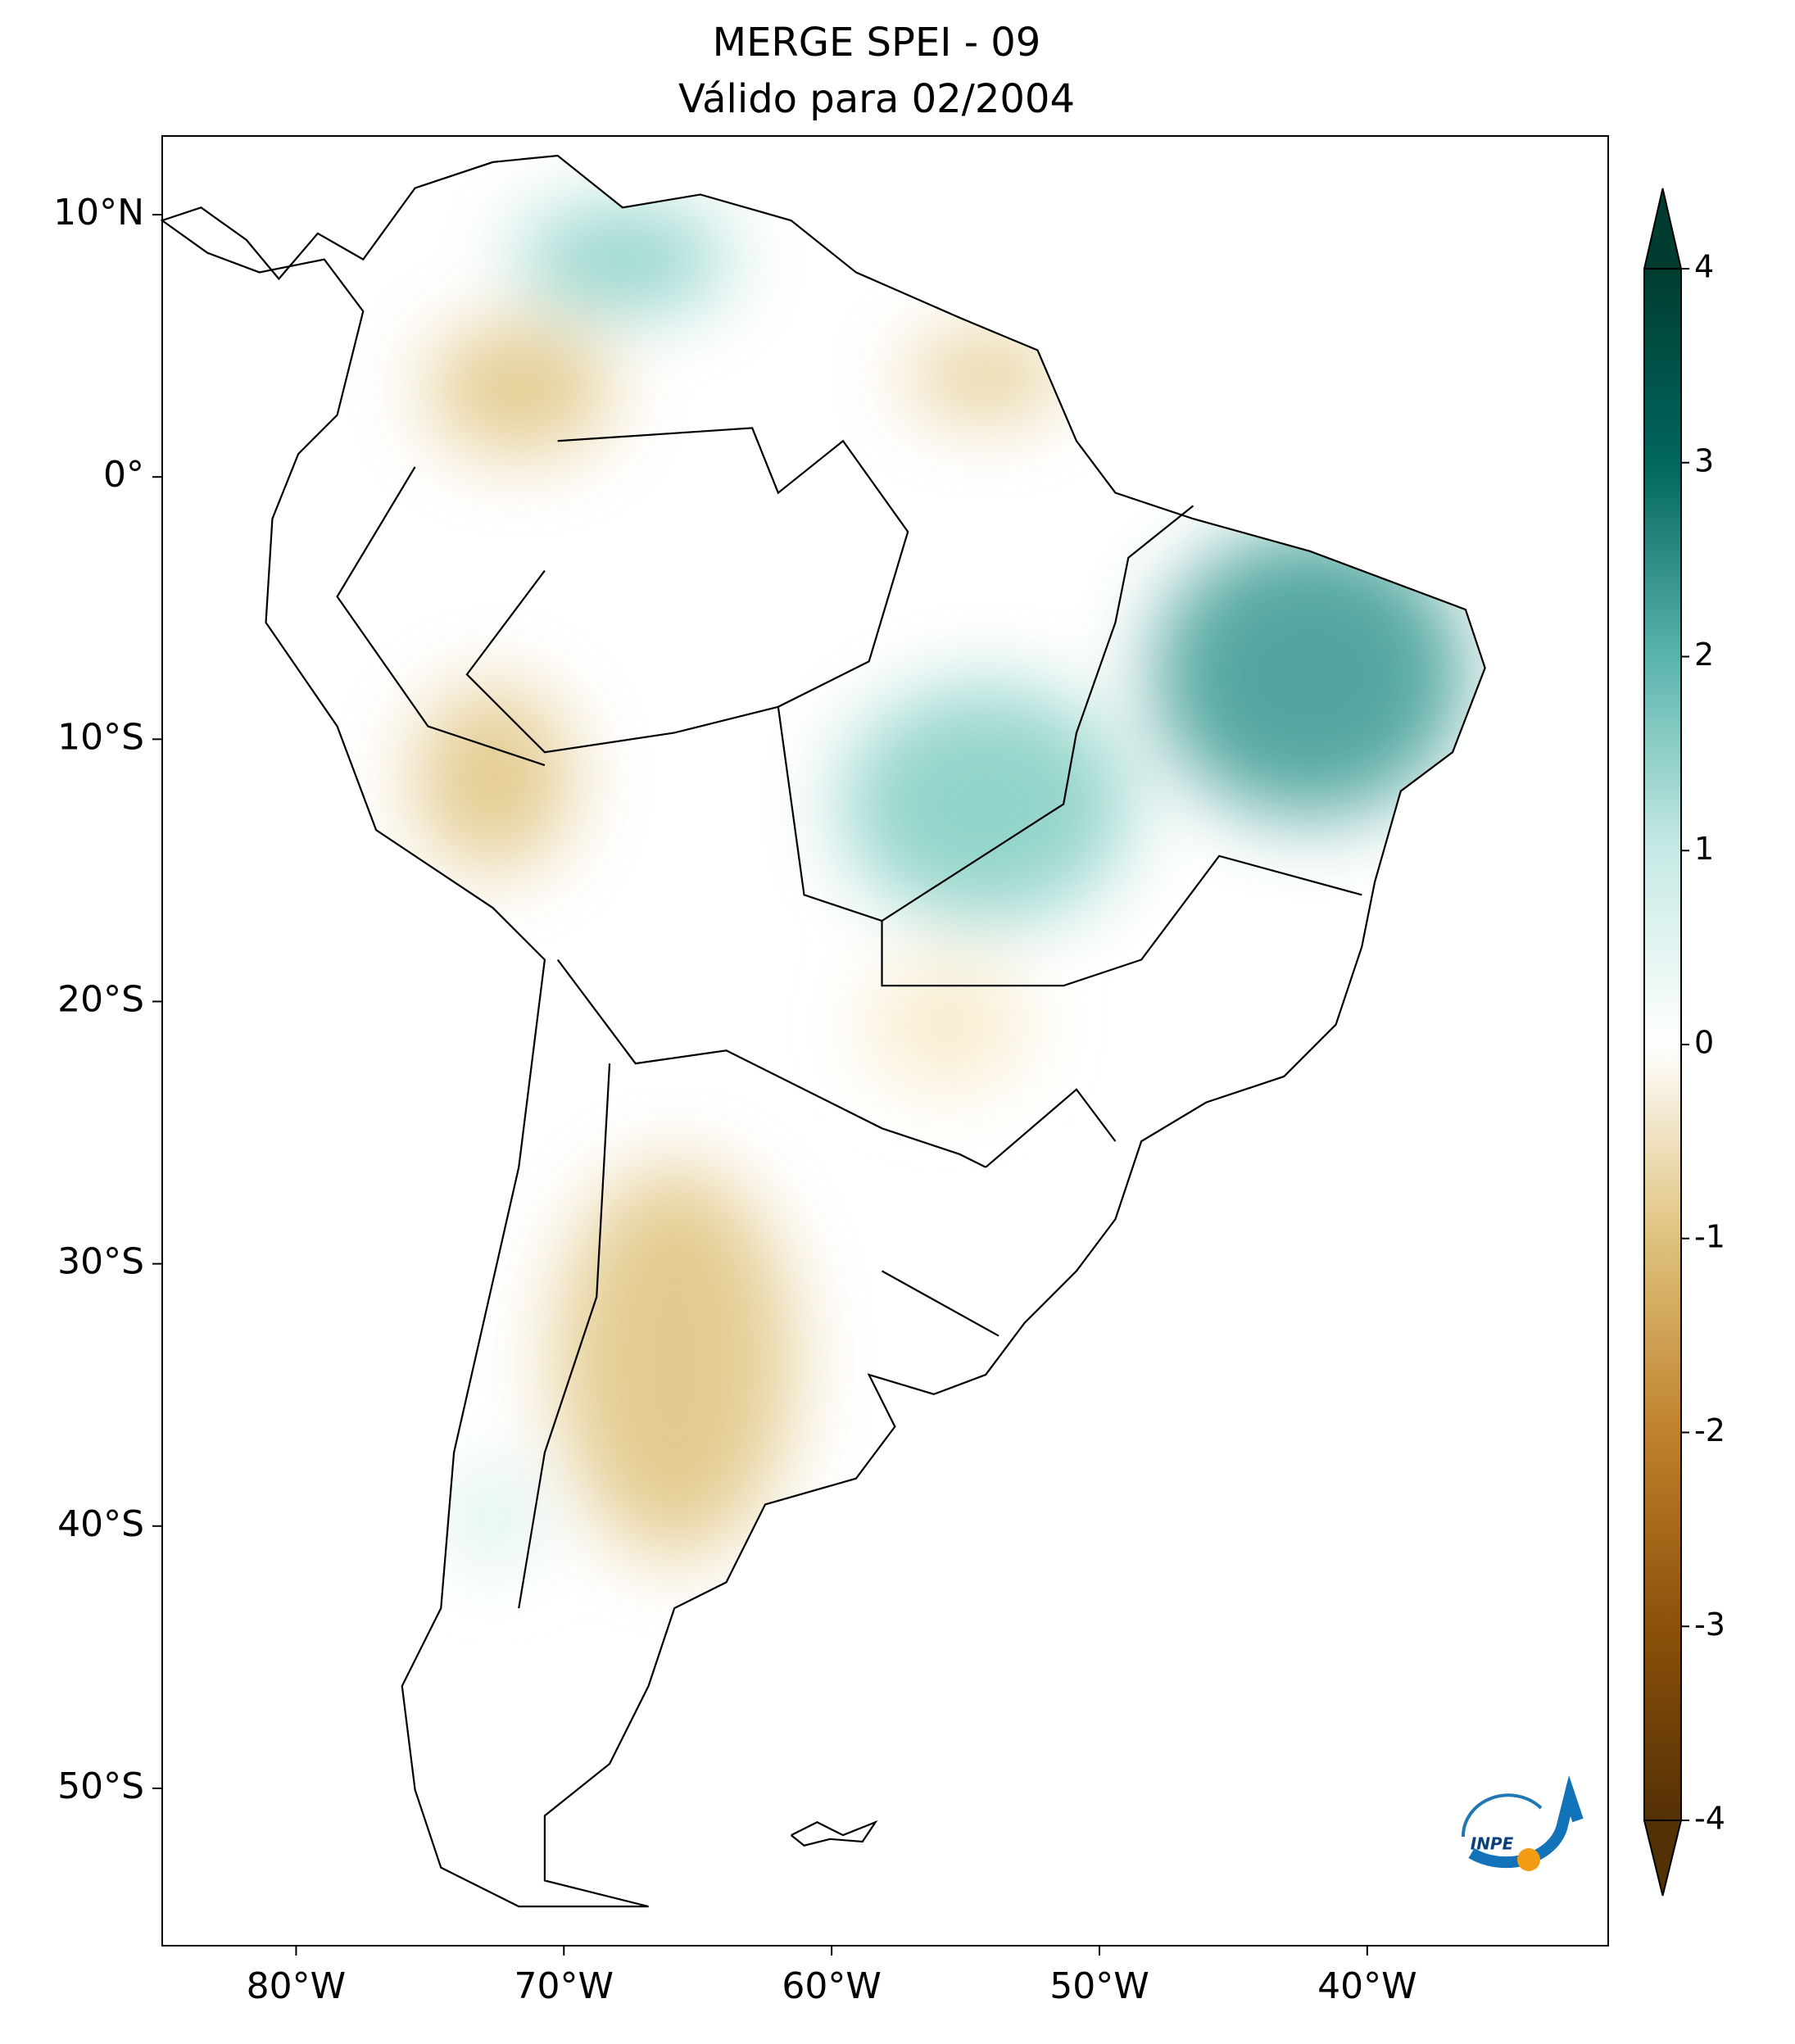 This screenshot has height=2044, width=1795. I want to click on logo-text: INPE, so click(1492, 1844).